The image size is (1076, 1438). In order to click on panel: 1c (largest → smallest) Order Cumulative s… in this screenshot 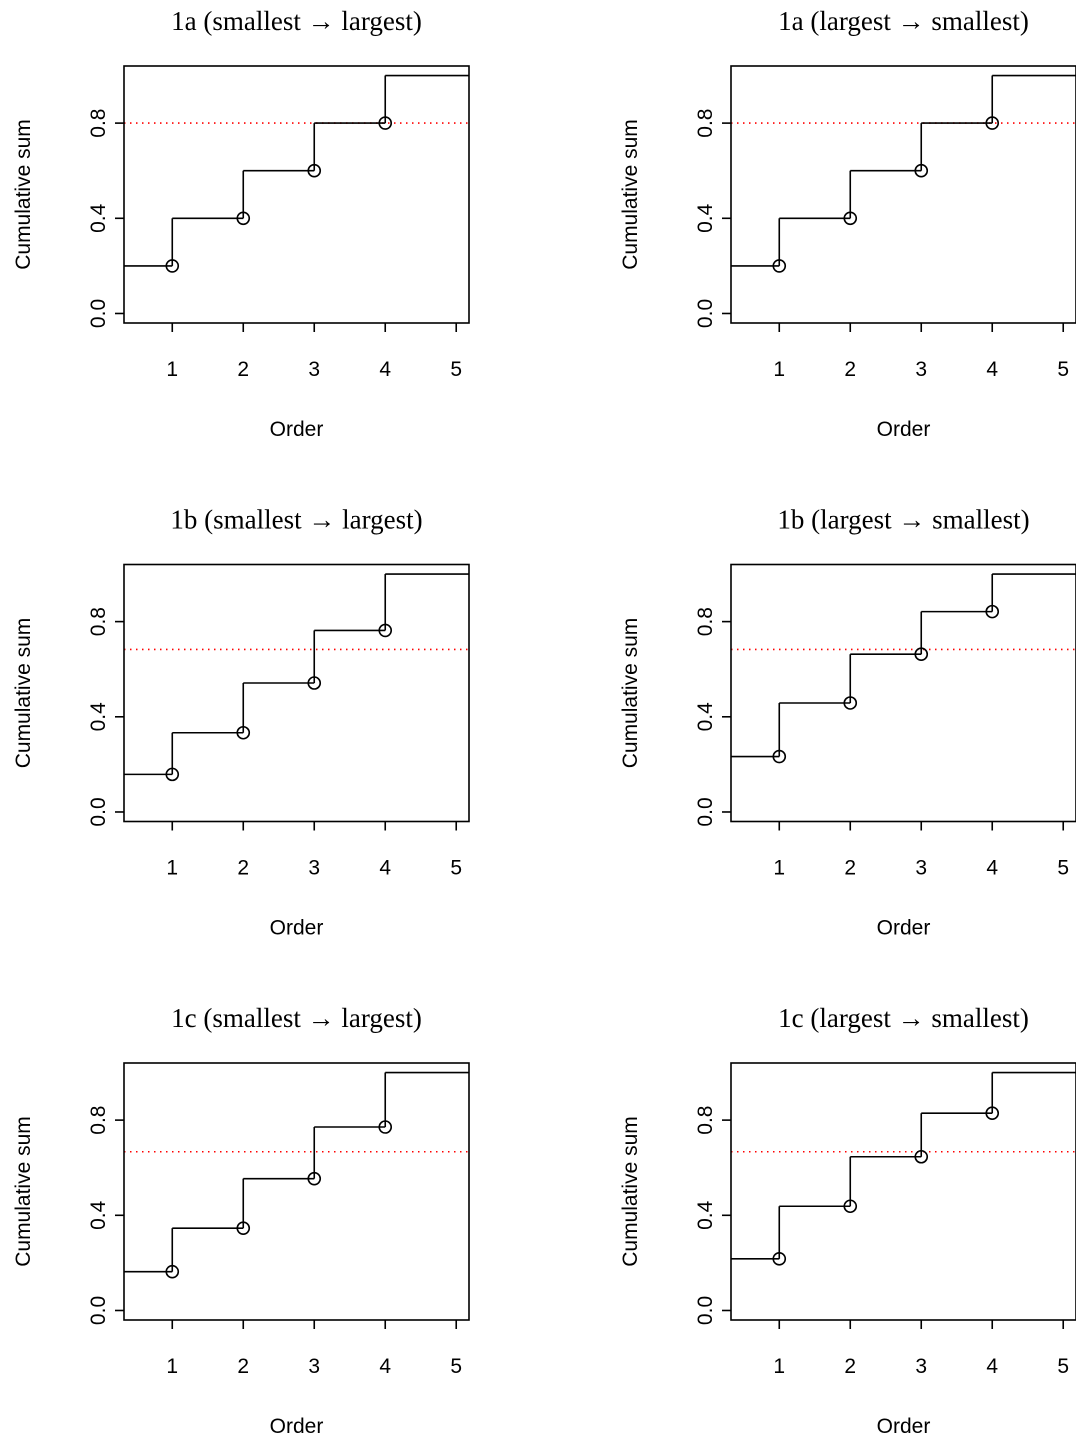, I will do `click(847, 1220)`.